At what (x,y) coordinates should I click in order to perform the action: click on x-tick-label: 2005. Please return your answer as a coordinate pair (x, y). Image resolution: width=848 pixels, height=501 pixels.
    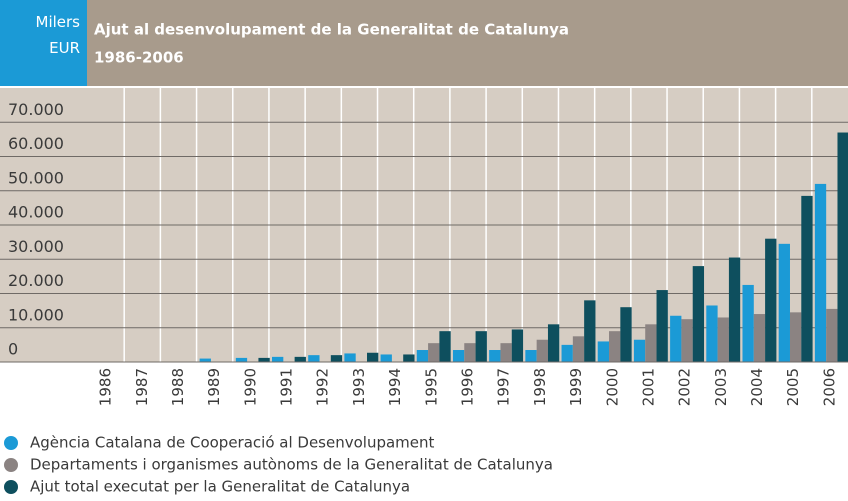
    Looking at the image, I should click on (793, 387).